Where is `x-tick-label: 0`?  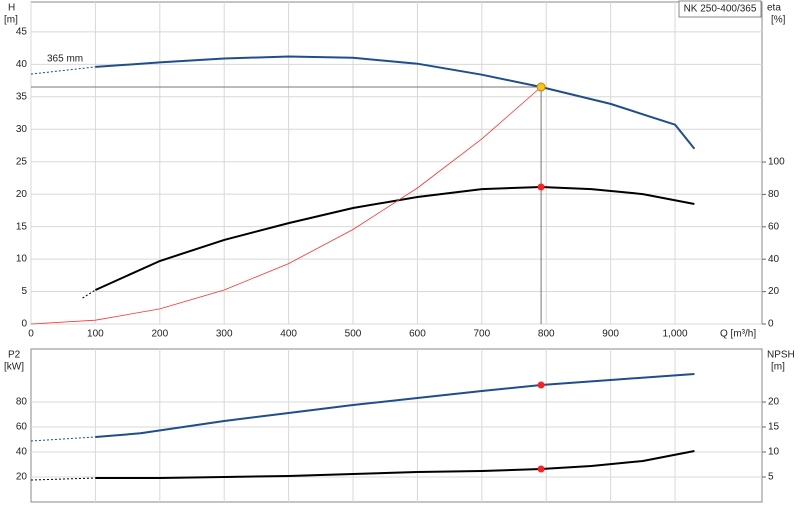 x-tick-label: 0 is located at coordinates (31, 334).